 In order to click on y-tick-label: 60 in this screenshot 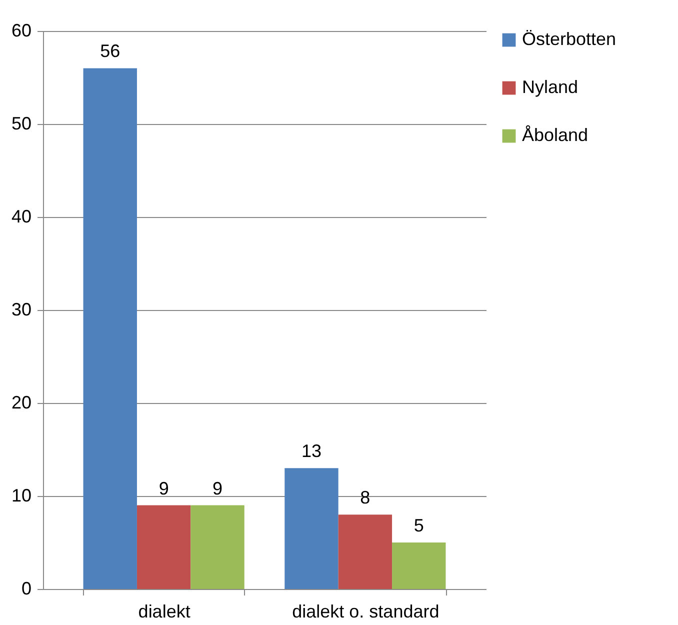, I will do `click(21, 30)`.